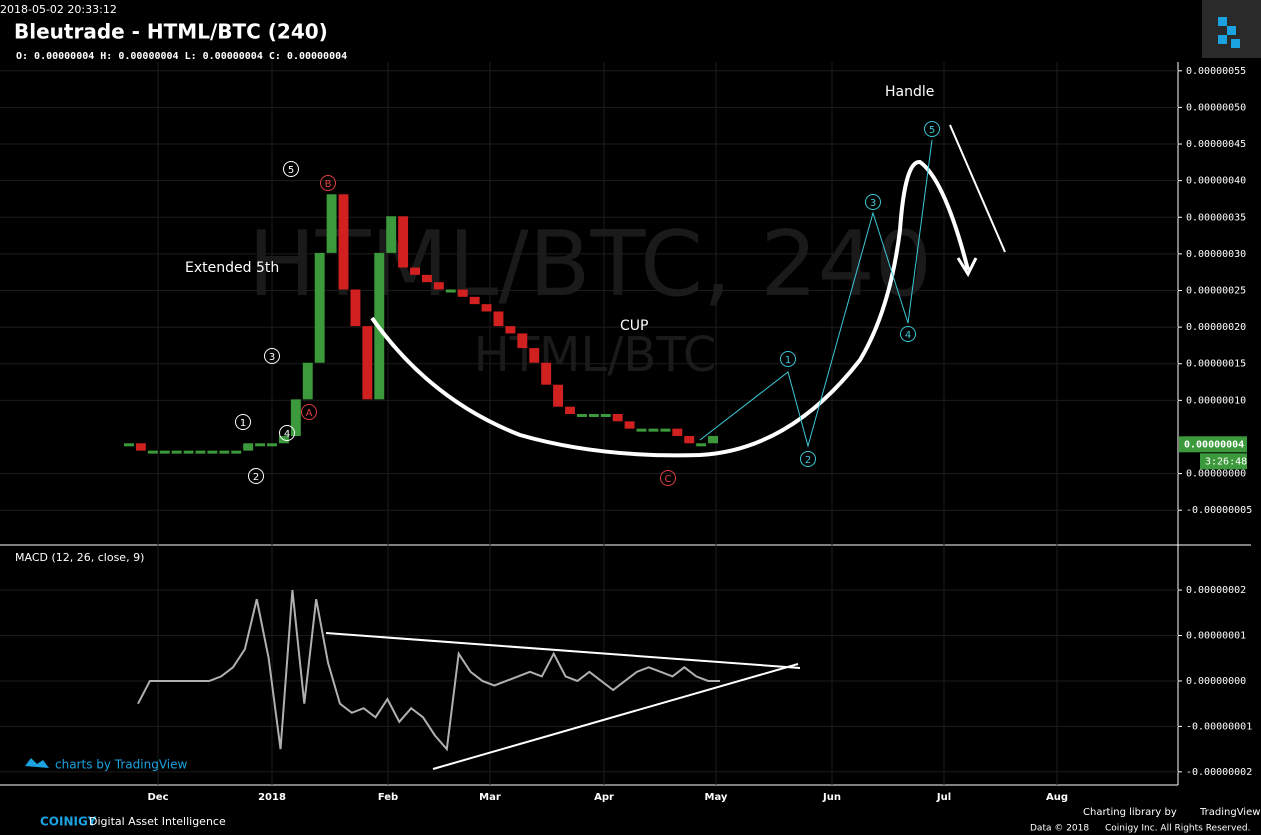 The height and width of the screenshot is (835, 1261). I want to click on x-tick-label: 2018, so click(272, 797).